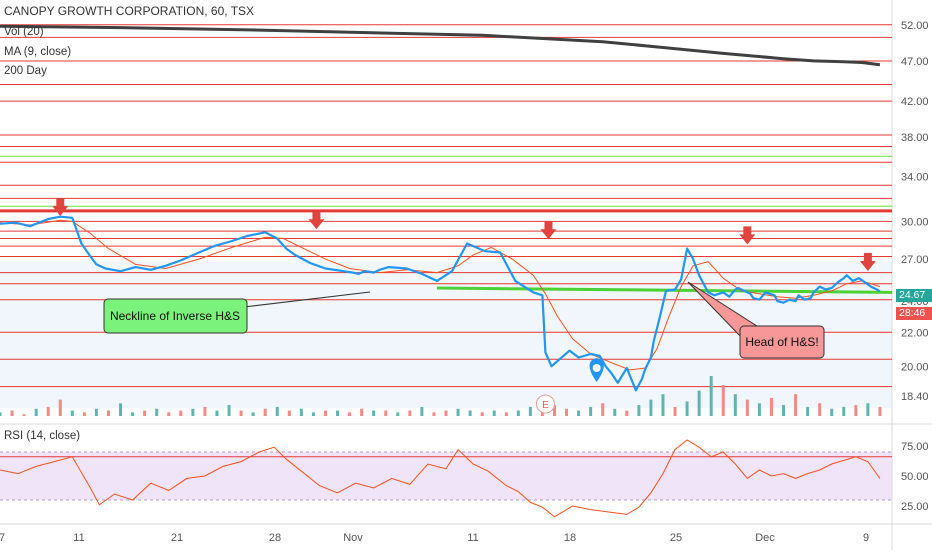  What do you see at coordinates (765, 538) in the screenshot?
I see `time-axis-tick: Dec` at bounding box center [765, 538].